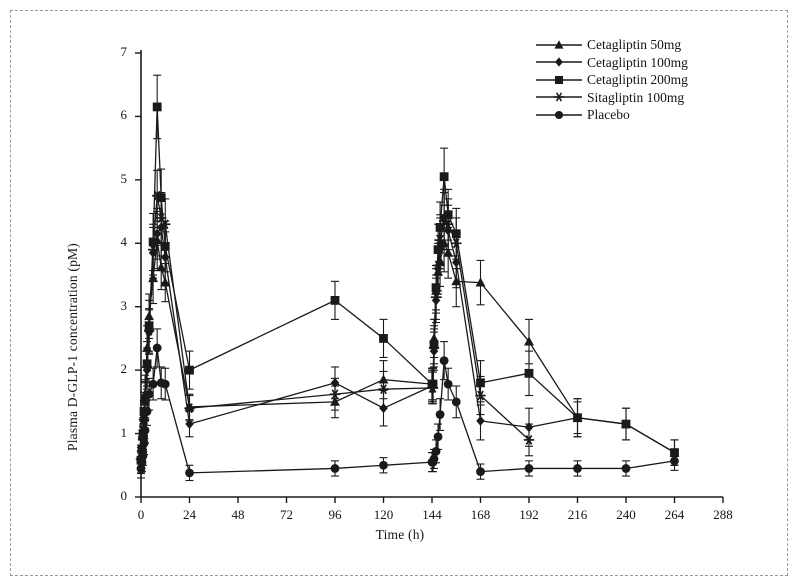  What do you see at coordinates (637, 79) in the screenshot?
I see `legend-item-label: Cetagliptin 200mg` at bounding box center [637, 79].